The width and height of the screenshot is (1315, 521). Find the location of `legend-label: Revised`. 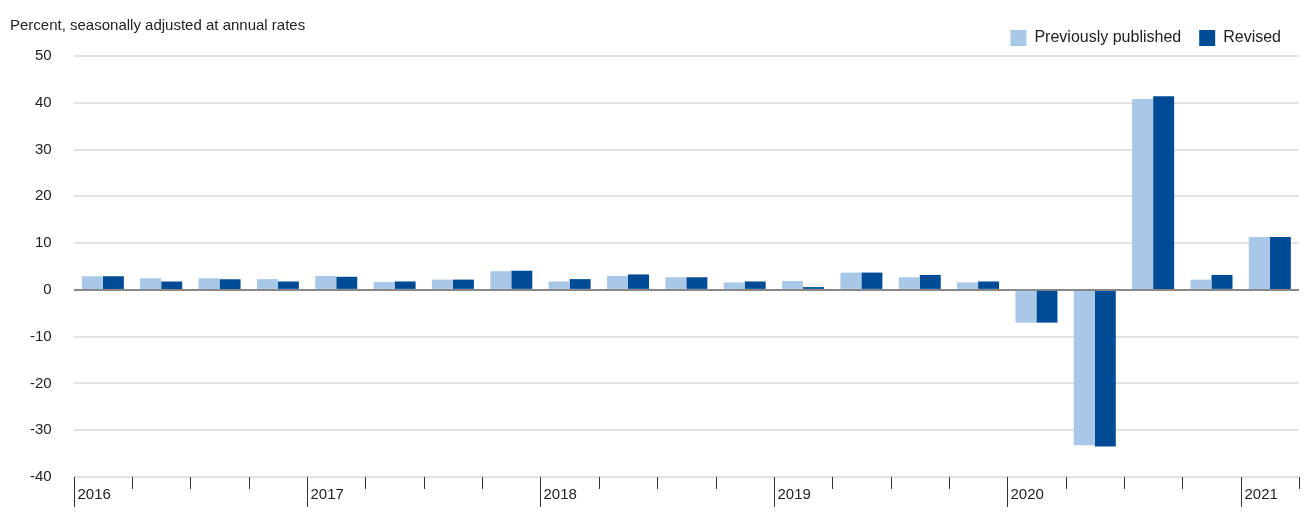

legend-label: Revised is located at coordinates (1252, 37).